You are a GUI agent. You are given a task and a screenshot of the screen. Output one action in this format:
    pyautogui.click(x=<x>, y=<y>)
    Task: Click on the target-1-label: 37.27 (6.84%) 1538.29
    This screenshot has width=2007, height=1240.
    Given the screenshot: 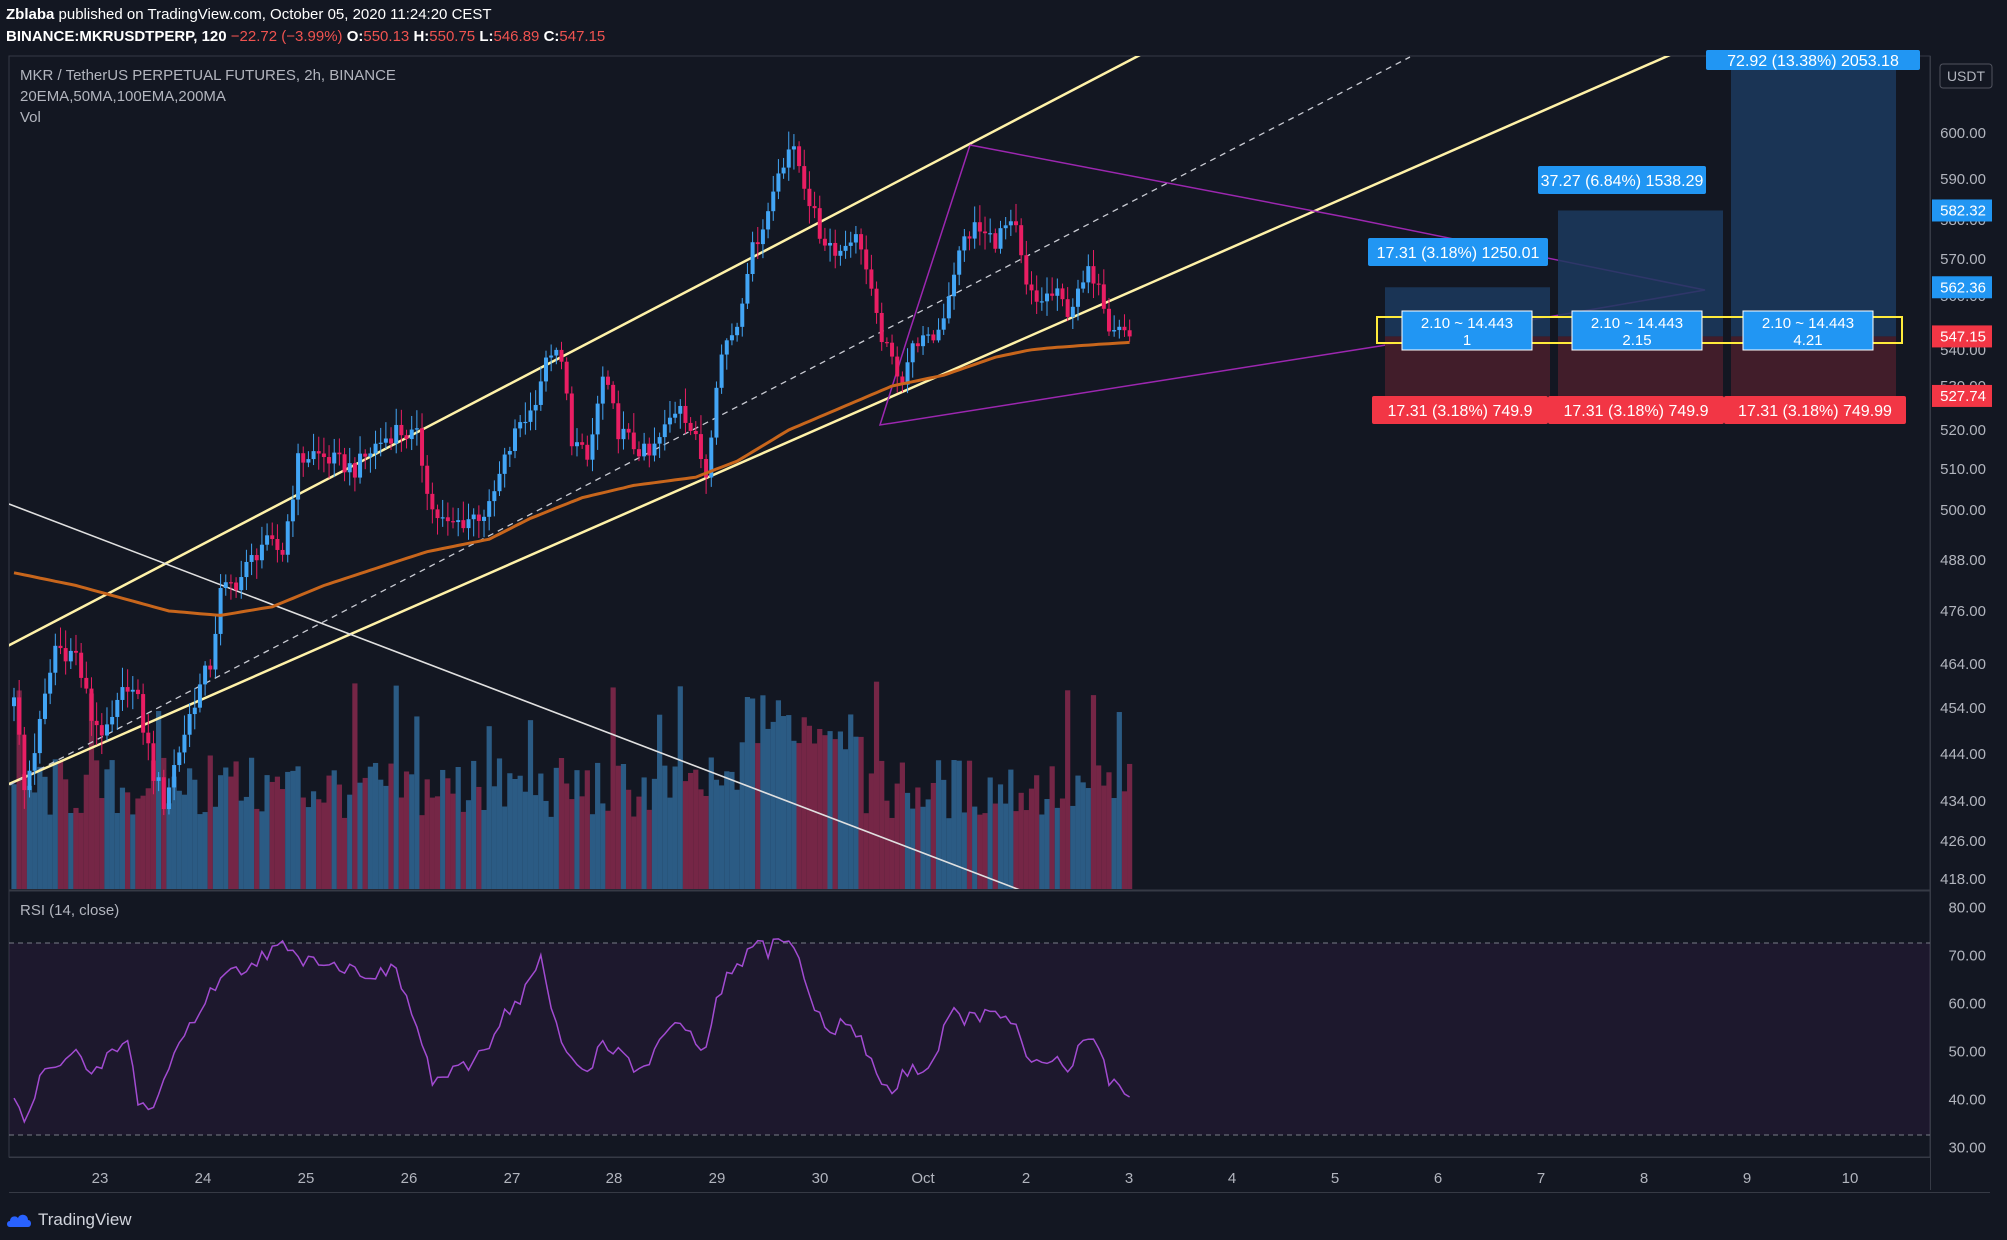 What is the action you would take?
    pyautogui.click(x=1622, y=180)
    